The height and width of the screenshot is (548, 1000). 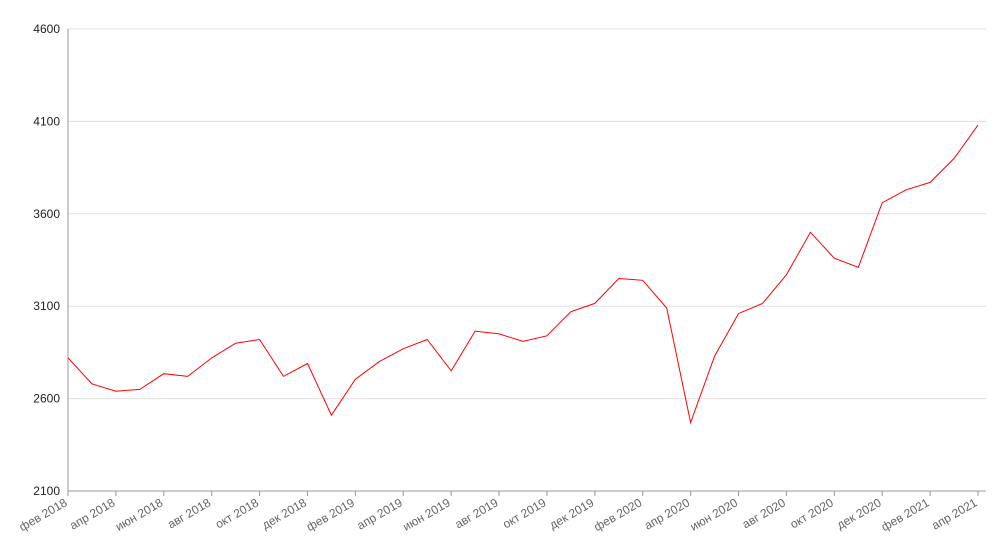 What do you see at coordinates (139, 514) in the screenshot?
I see `x-tick-label: июн 2018` at bounding box center [139, 514].